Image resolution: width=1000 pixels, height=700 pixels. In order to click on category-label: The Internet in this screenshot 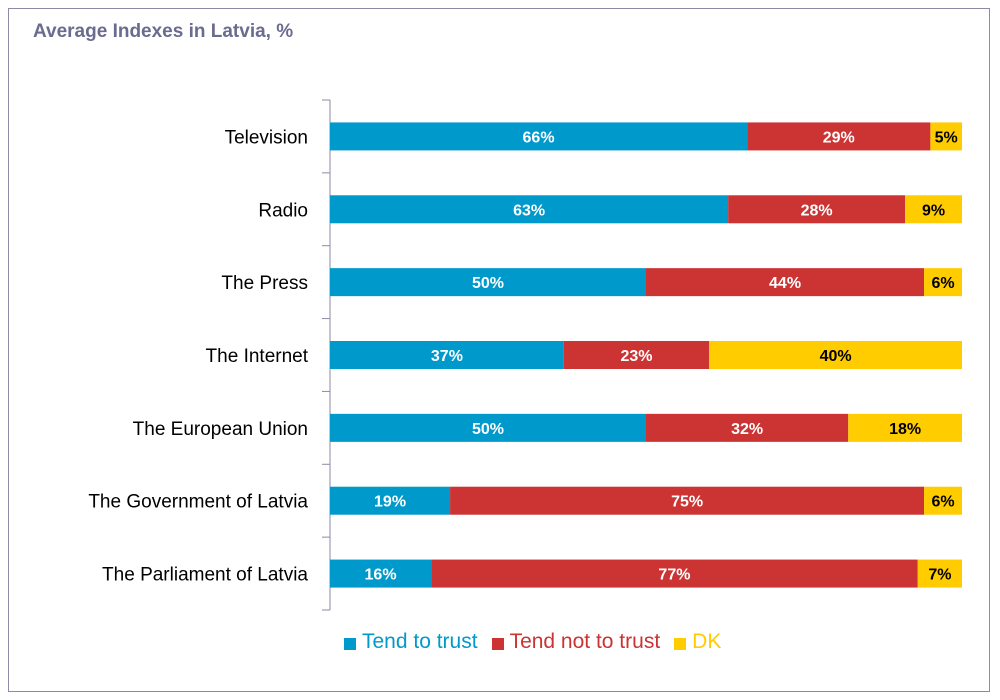, I will do `click(257, 356)`.